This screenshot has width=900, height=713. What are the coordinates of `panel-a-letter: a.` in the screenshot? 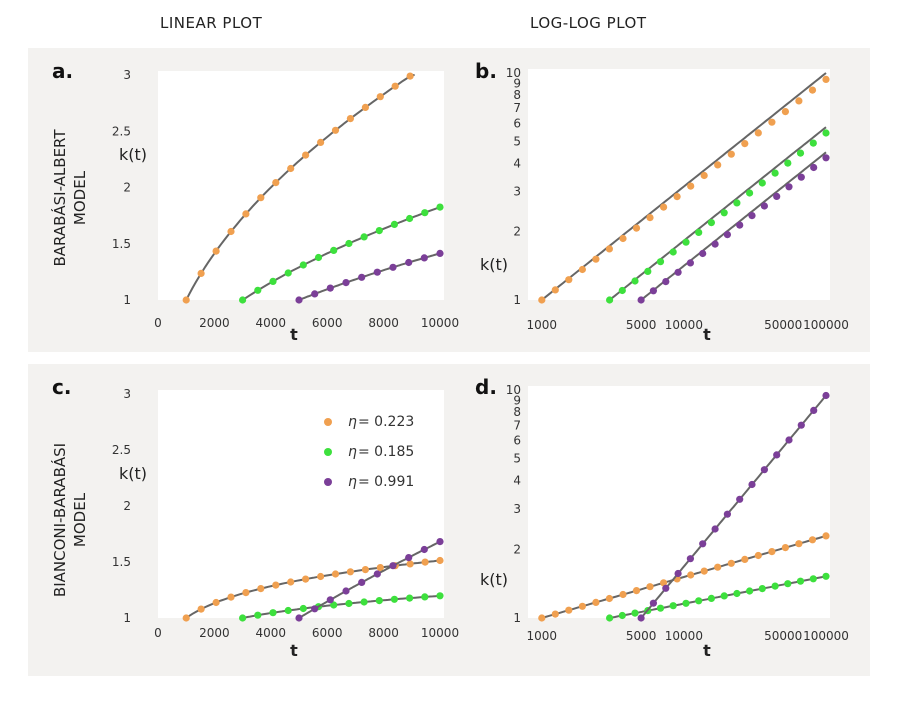 It's located at (62, 71).